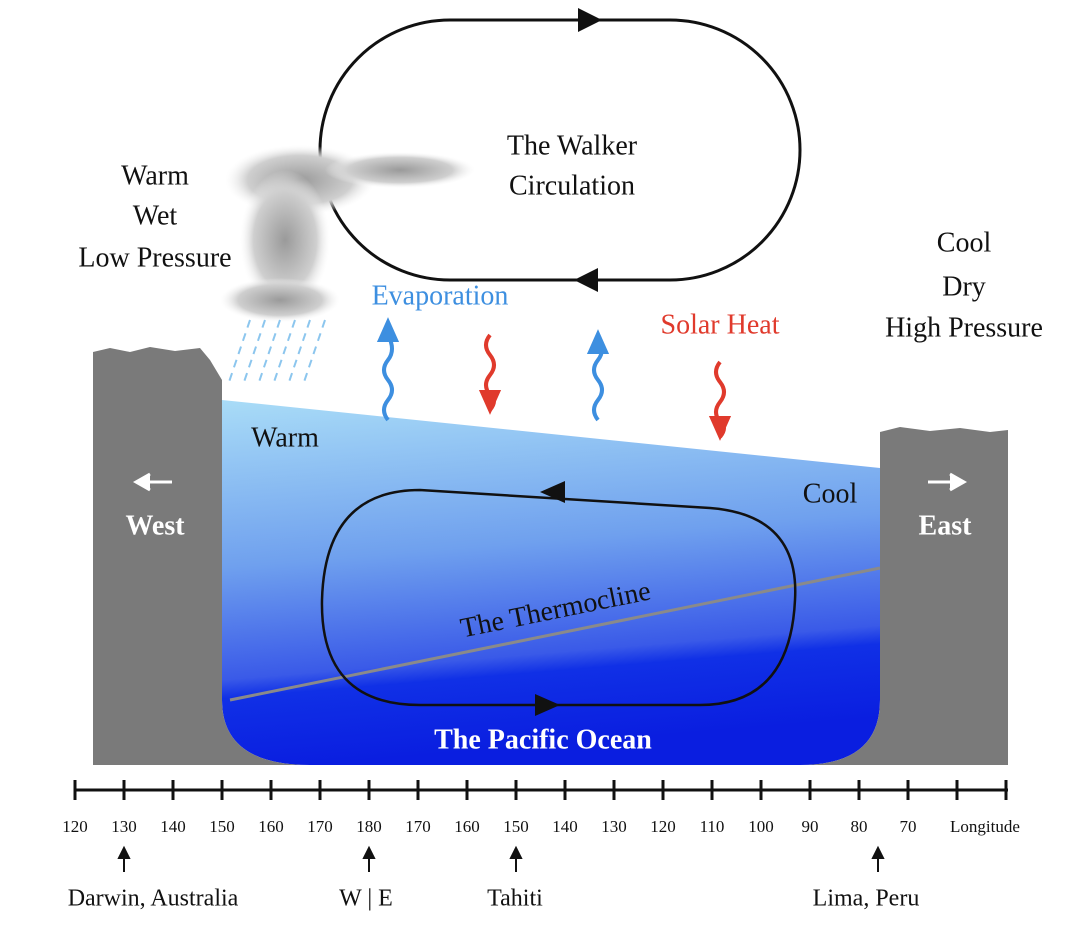  What do you see at coordinates (712, 826) in the screenshot?
I see `longitude-label: 110` at bounding box center [712, 826].